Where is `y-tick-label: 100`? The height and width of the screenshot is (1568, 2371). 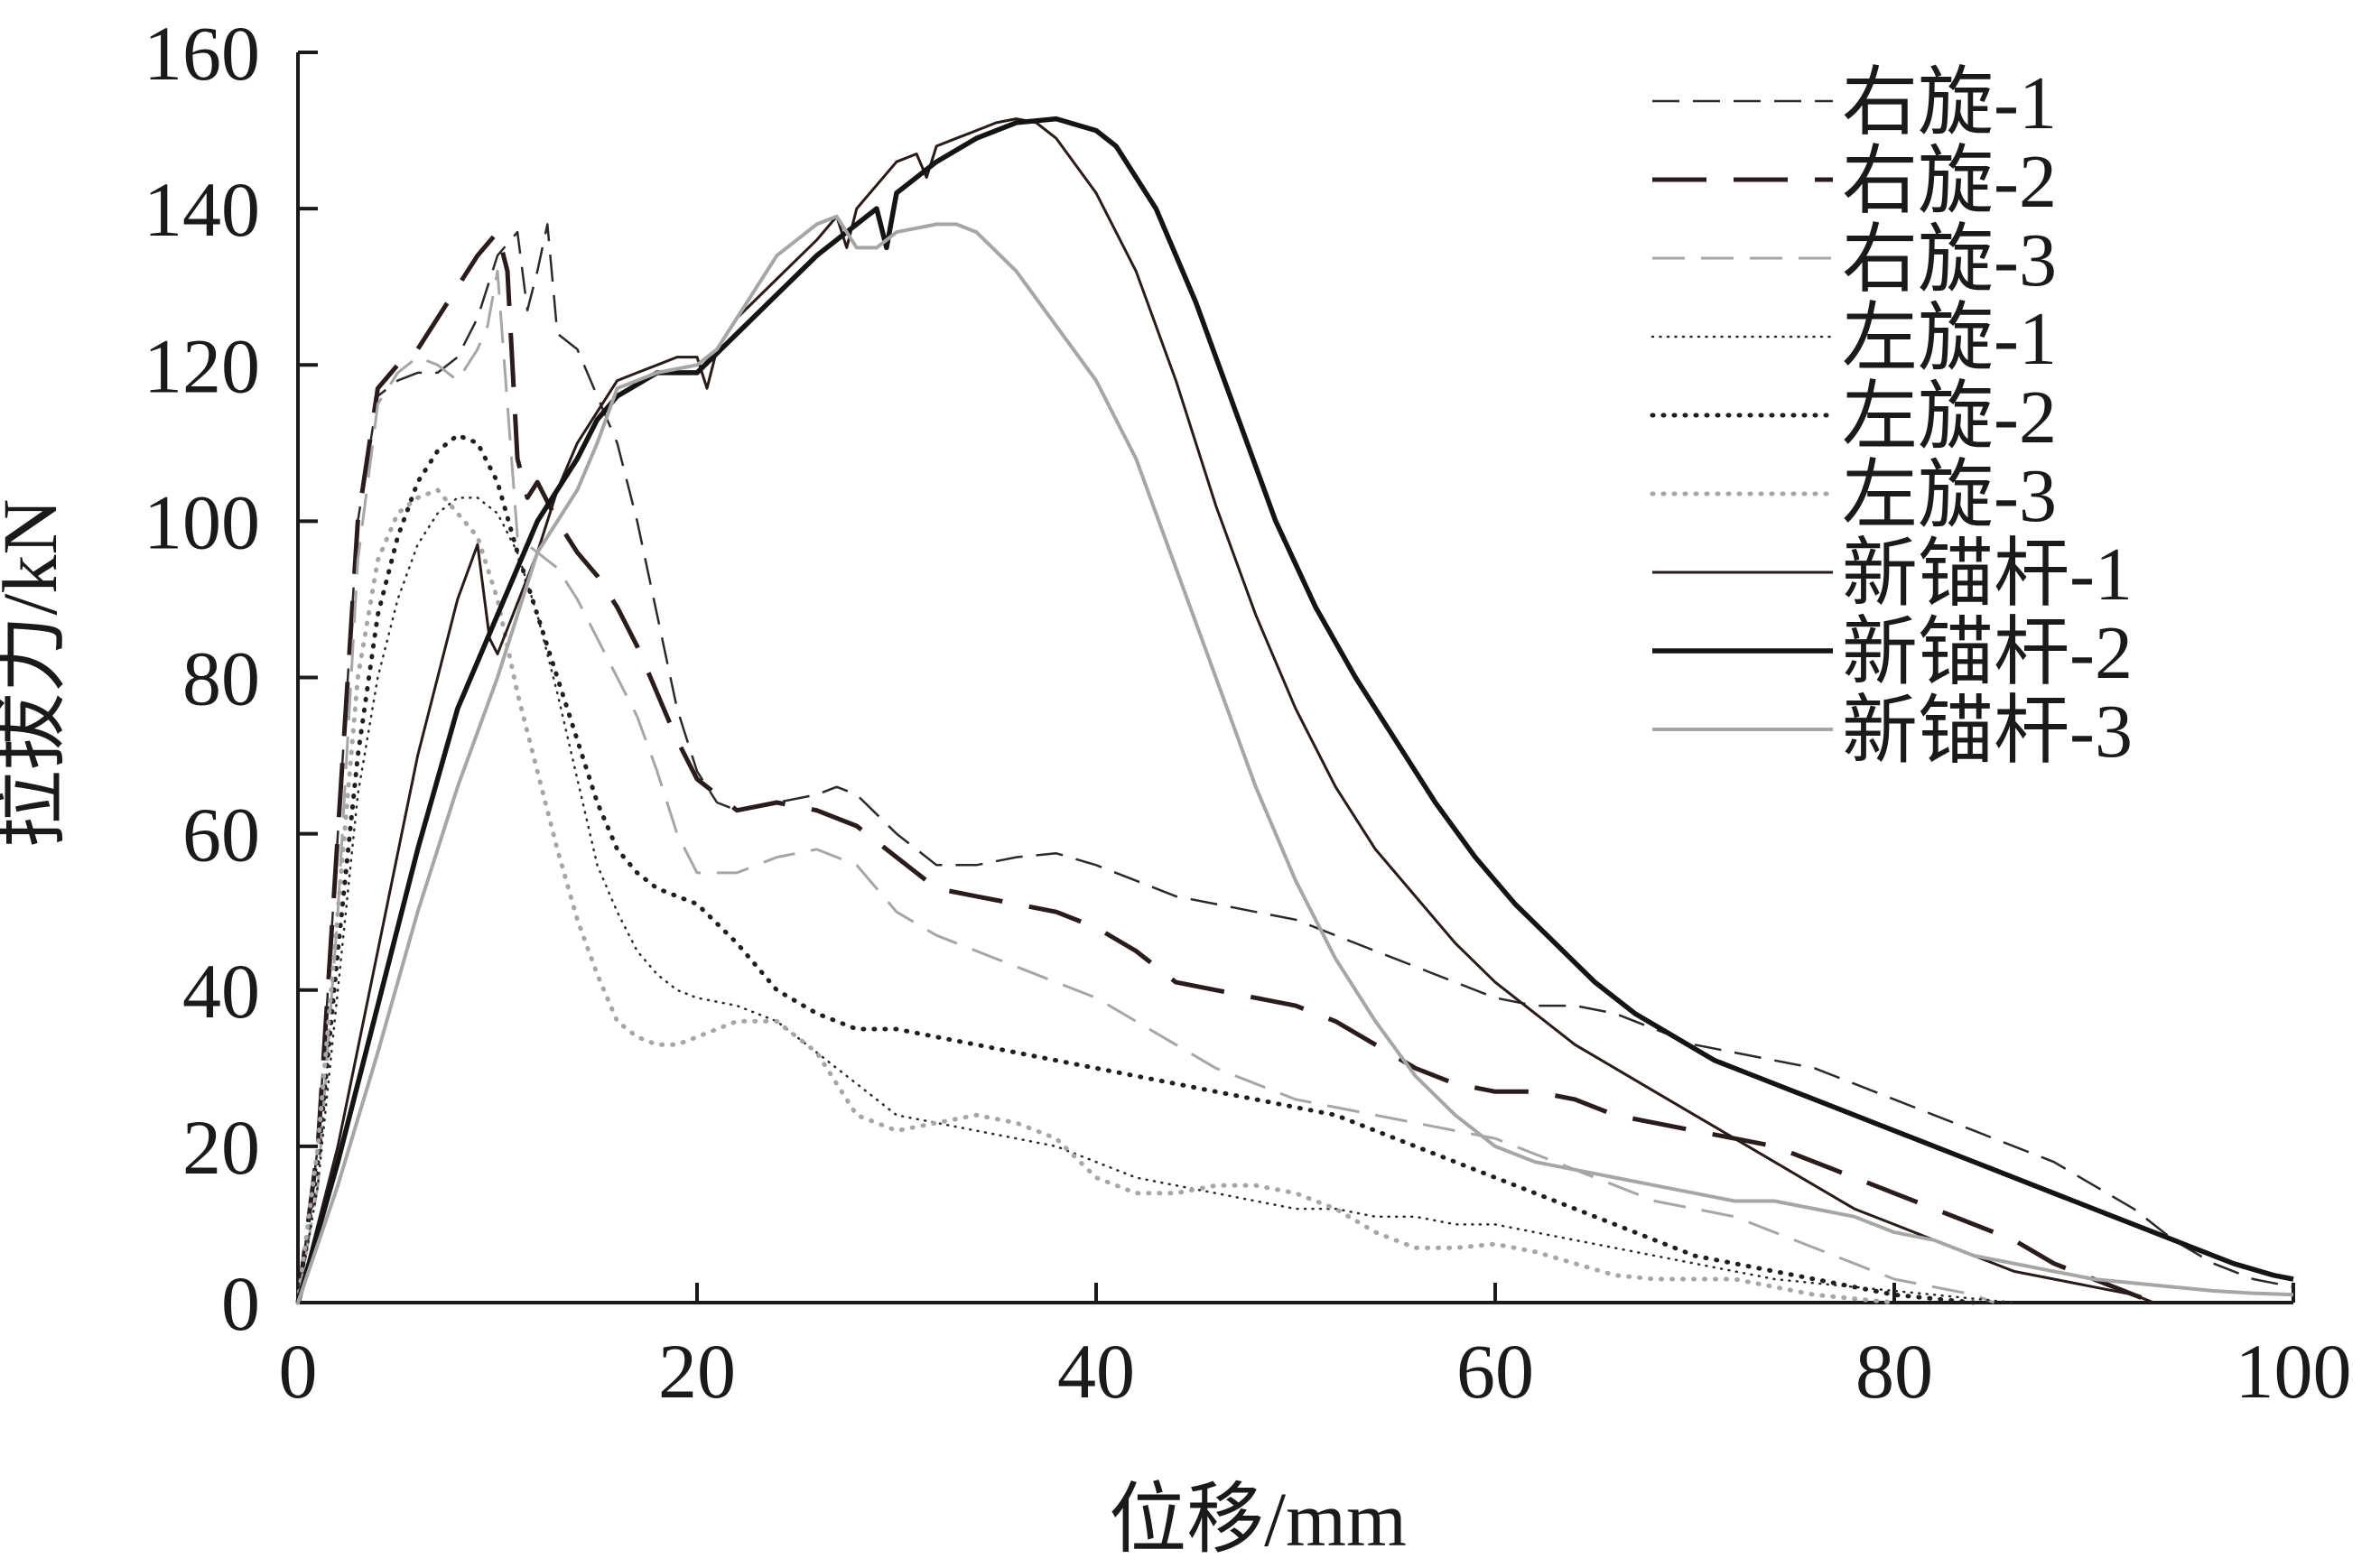 y-tick-label: 100 is located at coordinates (202, 521).